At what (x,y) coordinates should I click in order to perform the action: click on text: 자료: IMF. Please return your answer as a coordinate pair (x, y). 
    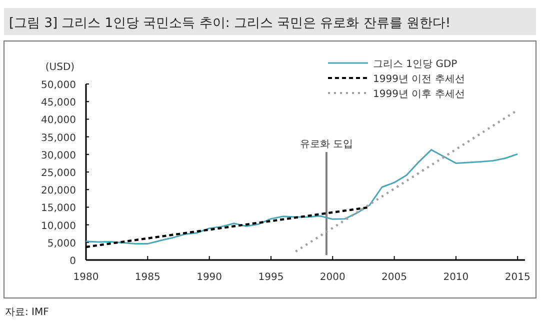
    Looking at the image, I should click on (27, 312).